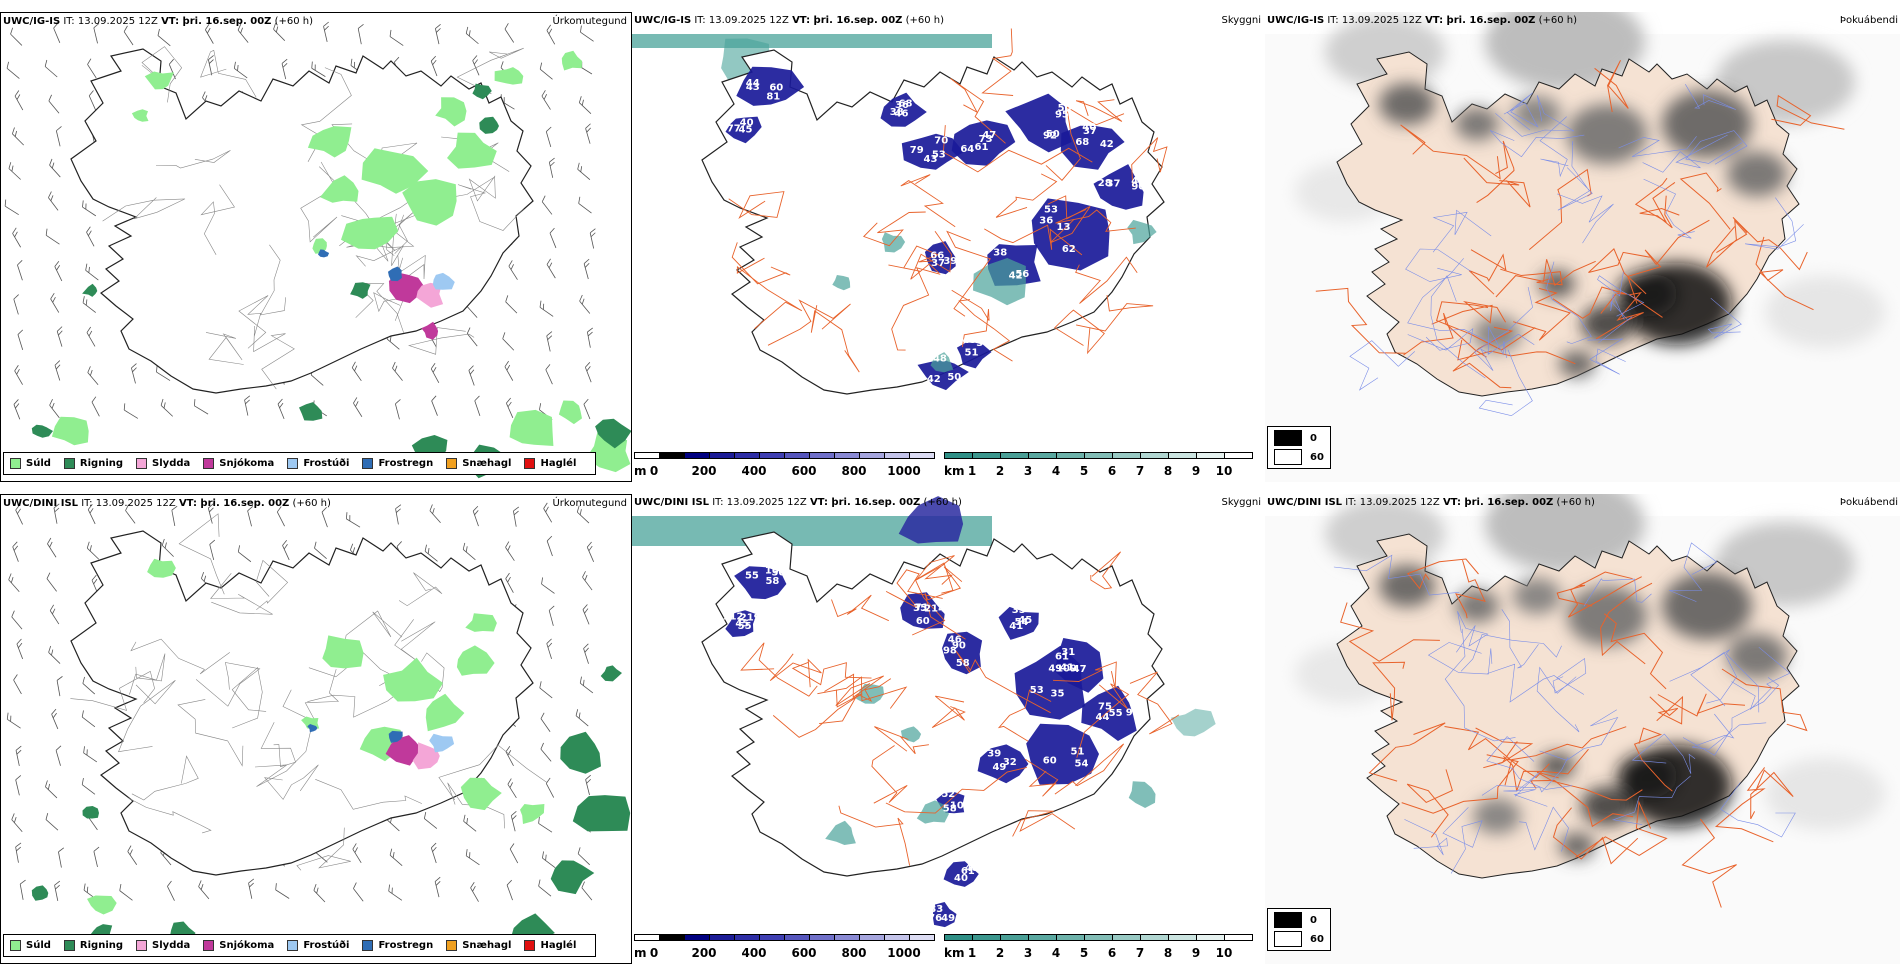  Describe the element at coordinates (1241, 20) in the screenshot. I see `panel-corner-label: Skyggni` at that location.